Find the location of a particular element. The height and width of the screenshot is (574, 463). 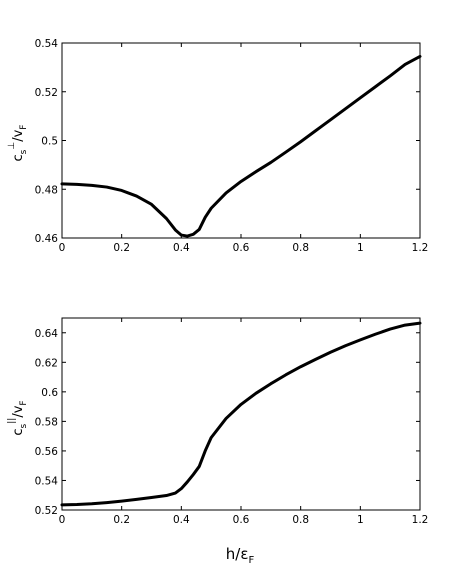

top-x-tick-label: 0.6 is located at coordinates (241, 248).